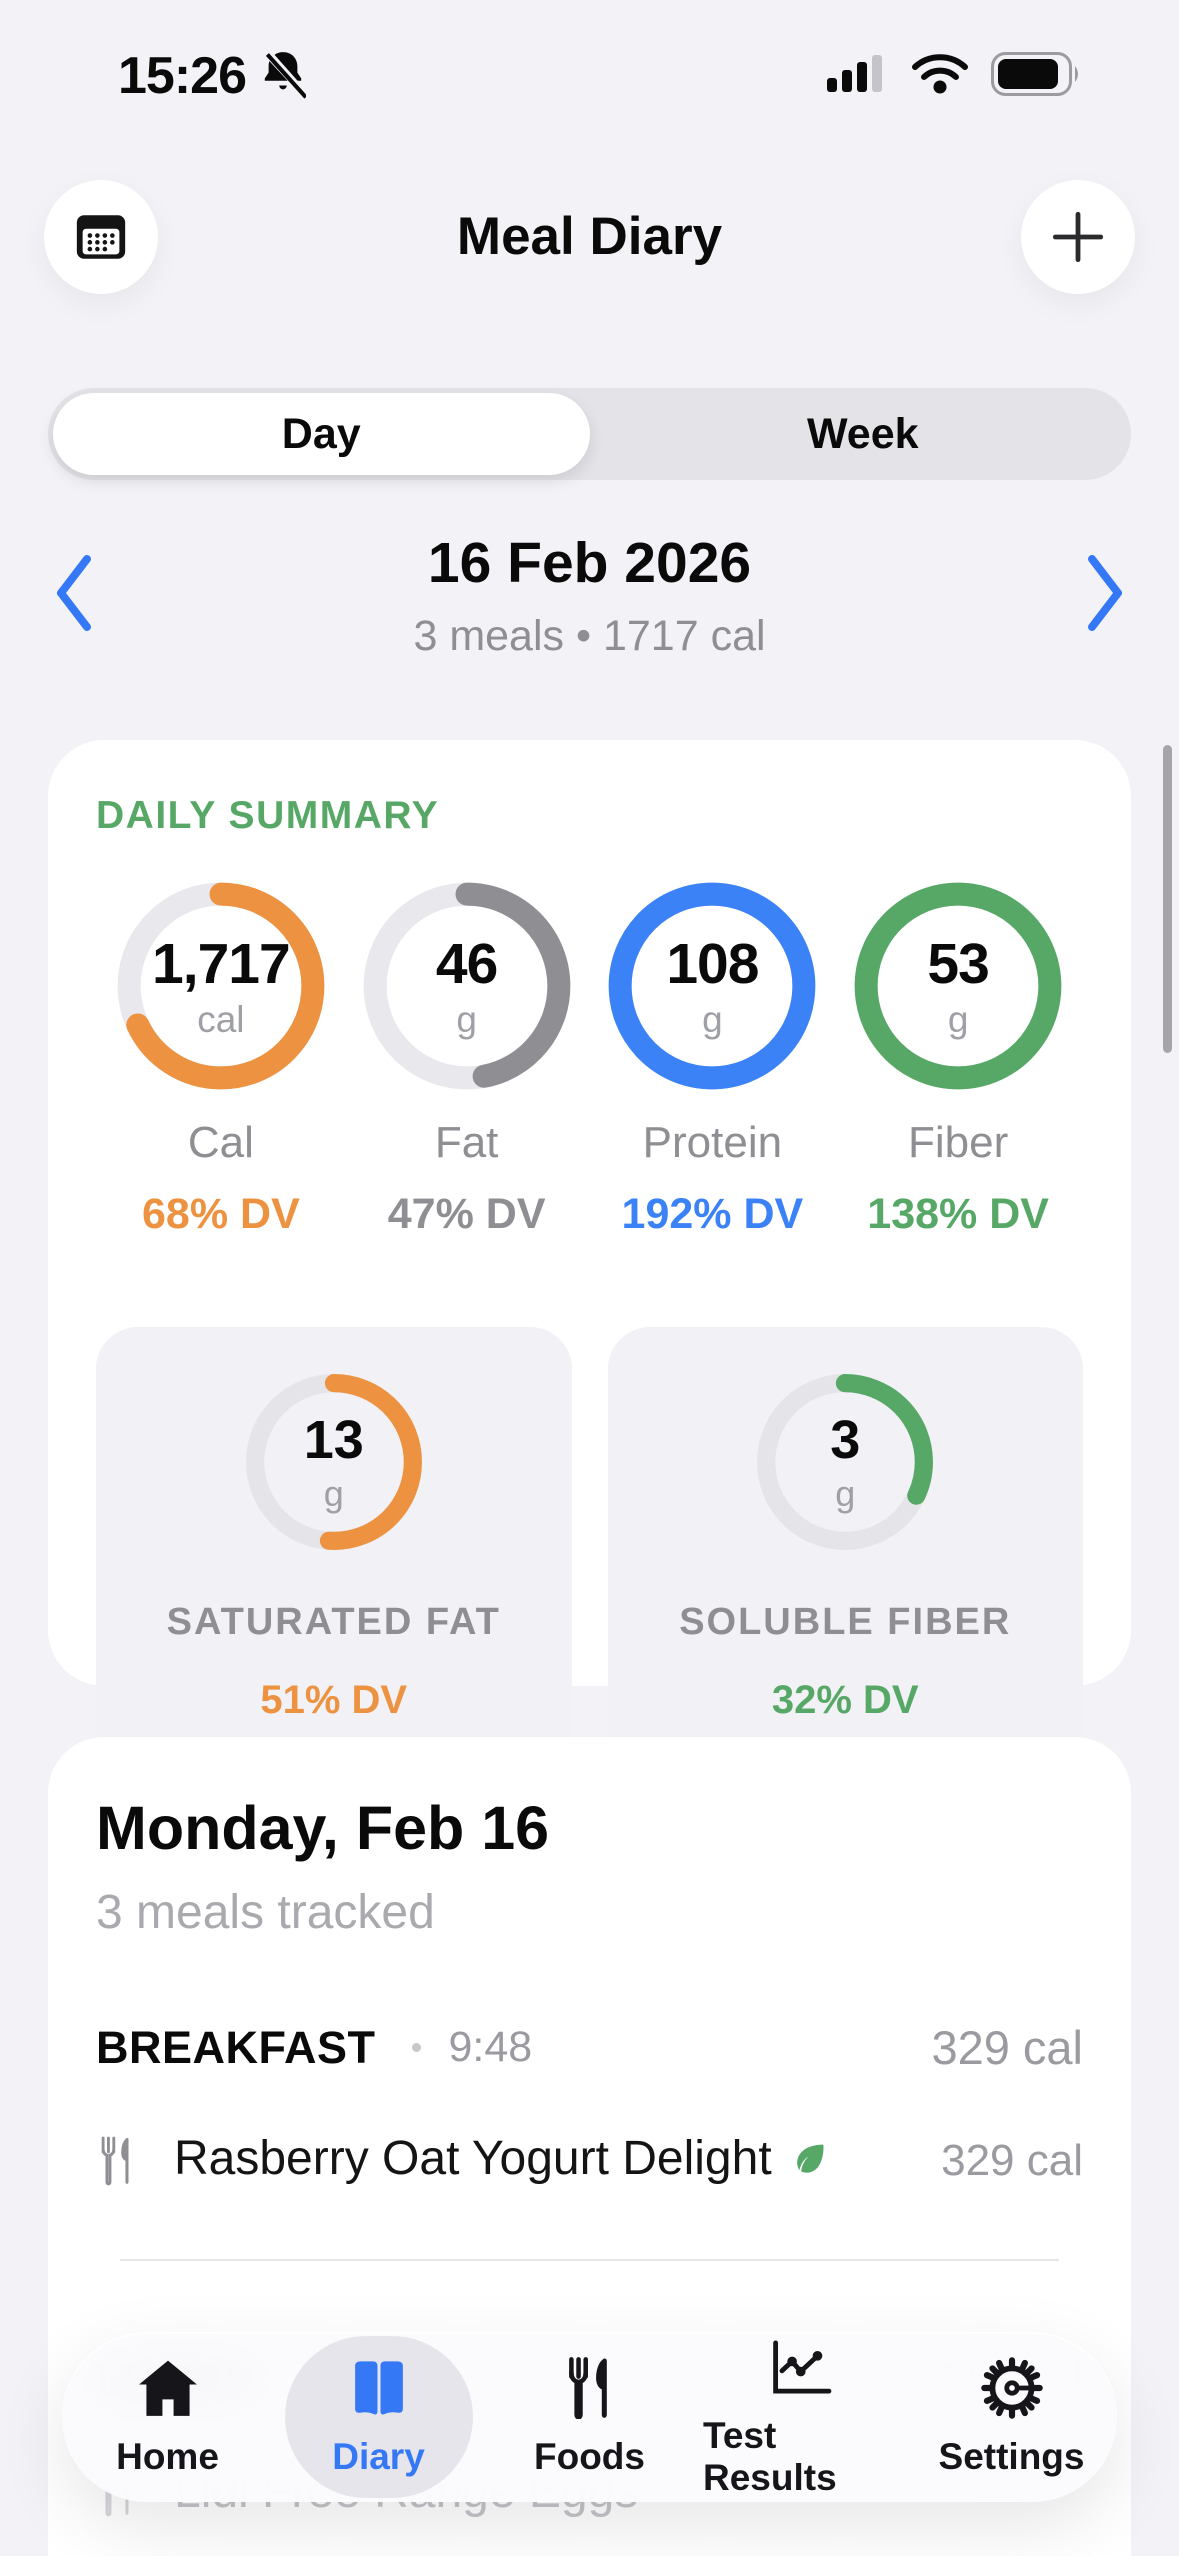 The height and width of the screenshot is (2556, 1179). Describe the element at coordinates (321, 434) in the screenshot. I see `toggle-option-day: Day` at that location.